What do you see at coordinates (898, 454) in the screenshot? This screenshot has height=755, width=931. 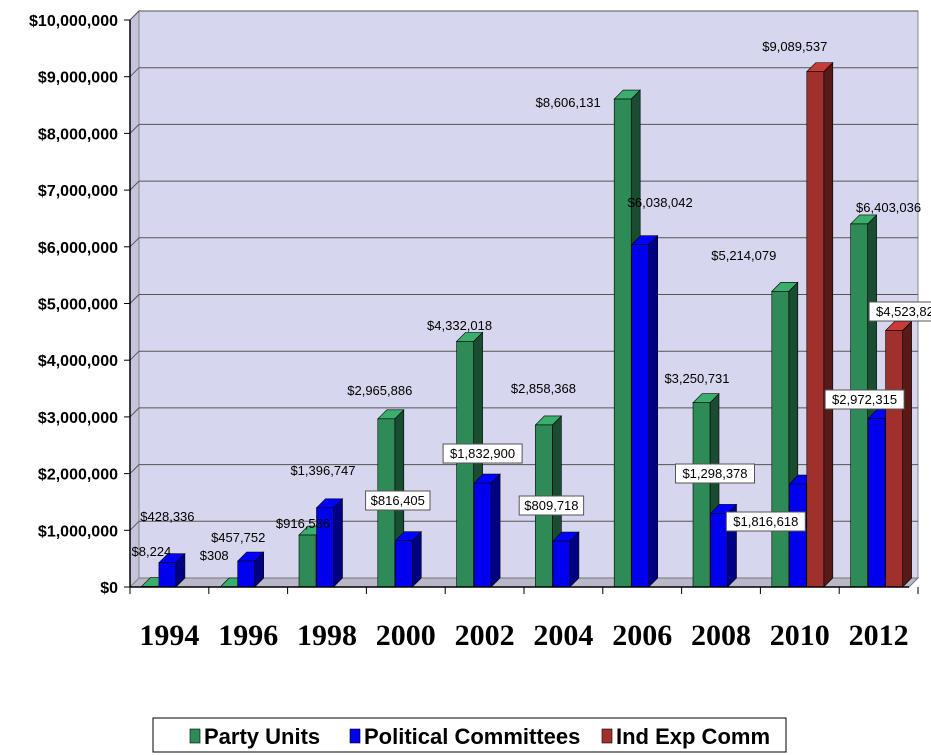 I see `bar-ind-exp-comm-2012` at bounding box center [898, 454].